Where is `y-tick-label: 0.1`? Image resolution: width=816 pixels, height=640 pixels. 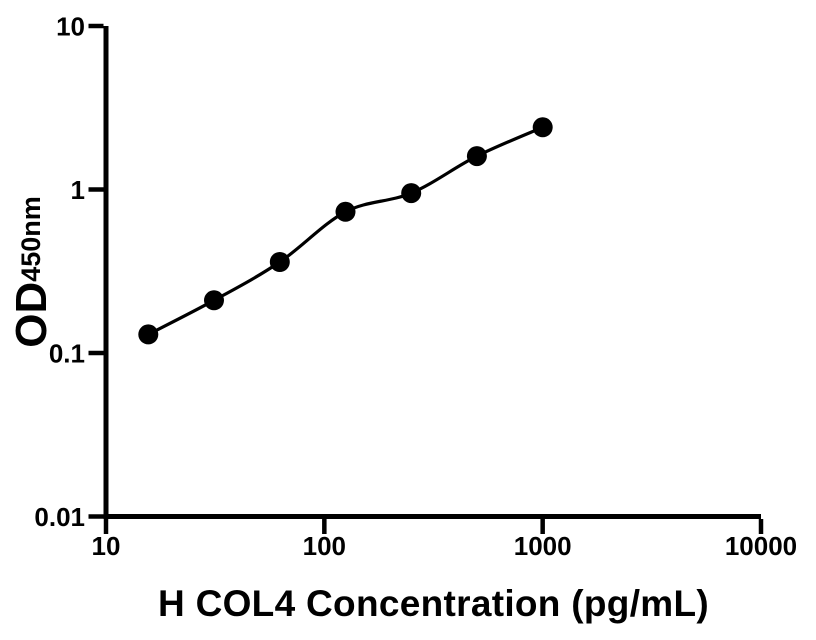
y-tick-label: 0.1 is located at coordinates (67, 353).